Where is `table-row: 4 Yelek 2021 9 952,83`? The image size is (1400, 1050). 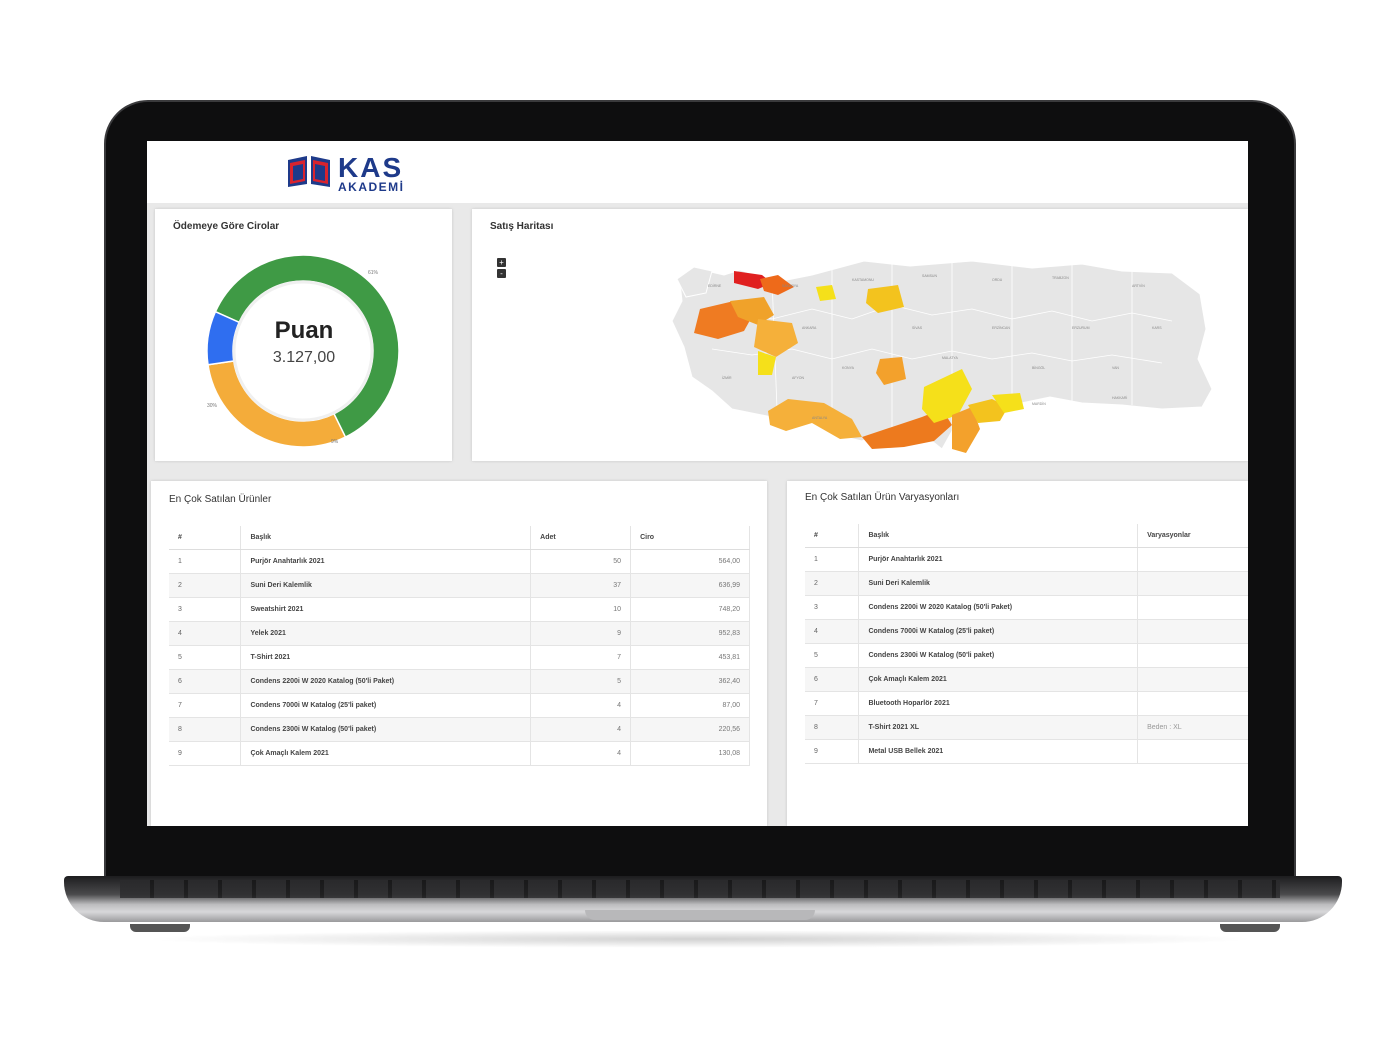
table-row: 4 Yelek 2021 9 952,83 is located at coordinates (459, 633).